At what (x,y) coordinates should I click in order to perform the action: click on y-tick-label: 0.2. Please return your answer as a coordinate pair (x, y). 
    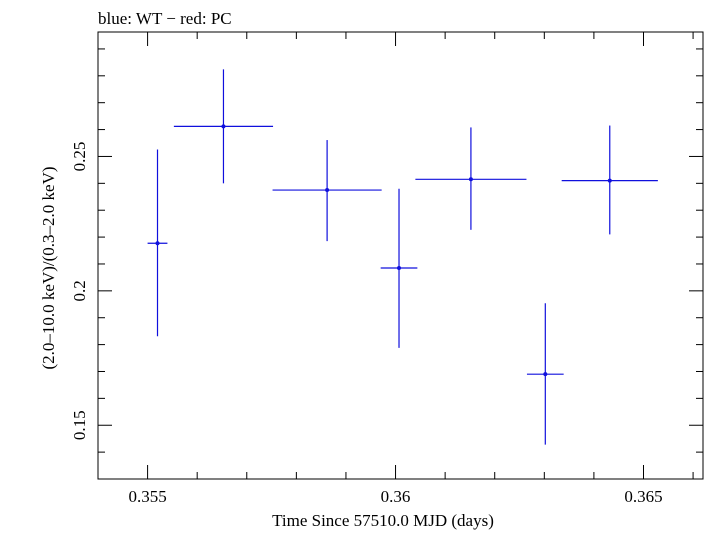
    Looking at the image, I should click on (79, 290).